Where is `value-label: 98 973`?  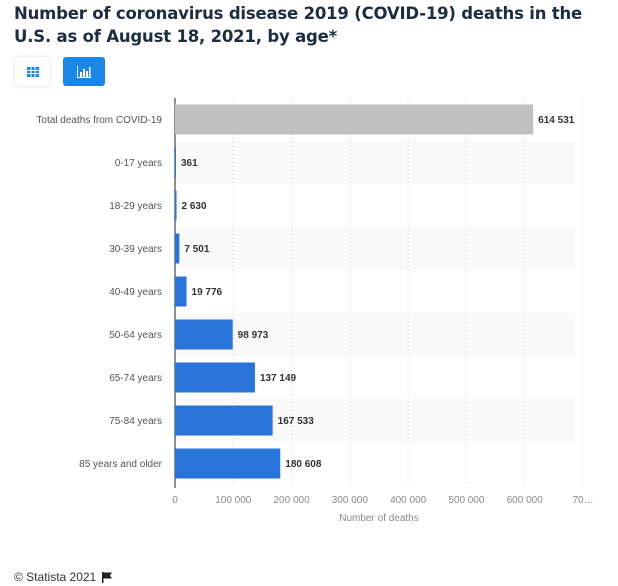
value-label: 98 973 is located at coordinates (253, 335).